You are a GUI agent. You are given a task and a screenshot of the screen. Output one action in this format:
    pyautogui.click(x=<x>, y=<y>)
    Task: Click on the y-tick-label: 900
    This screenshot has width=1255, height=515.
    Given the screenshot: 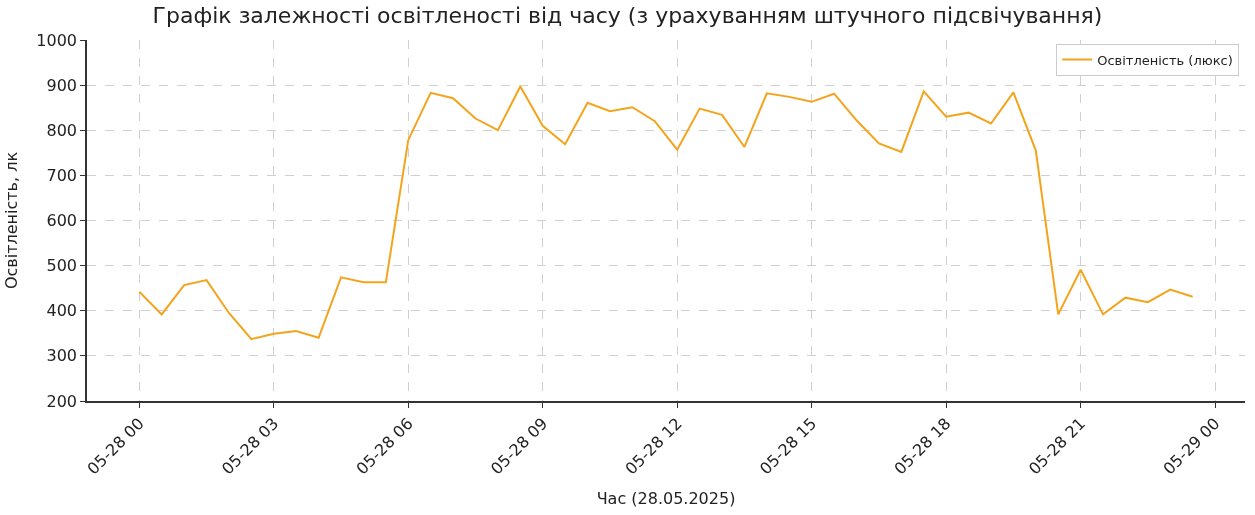 What is the action you would take?
    pyautogui.click(x=62, y=85)
    